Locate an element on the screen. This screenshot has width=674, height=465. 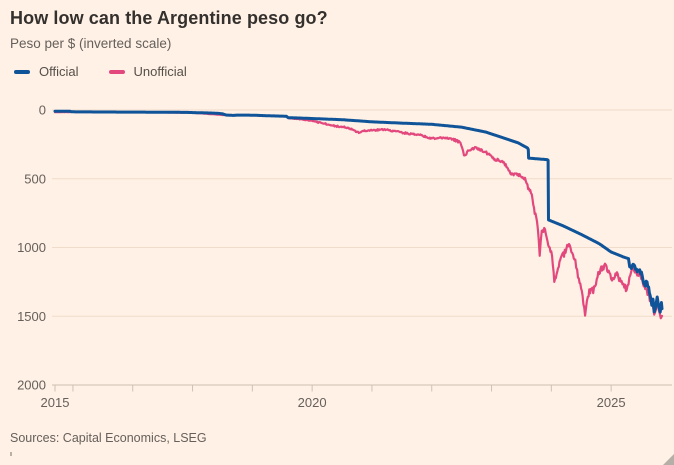
y-tick-label-500: 500 is located at coordinates (35, 178).